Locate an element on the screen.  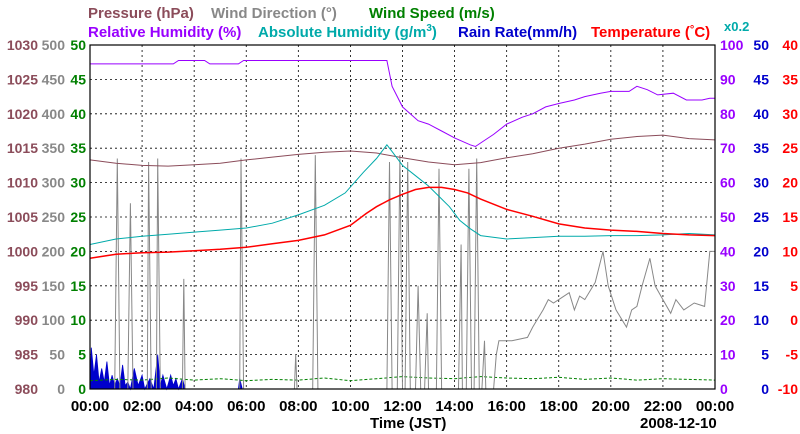
rain-rate-tick-label: 5 is located at coordinates (765, 355).